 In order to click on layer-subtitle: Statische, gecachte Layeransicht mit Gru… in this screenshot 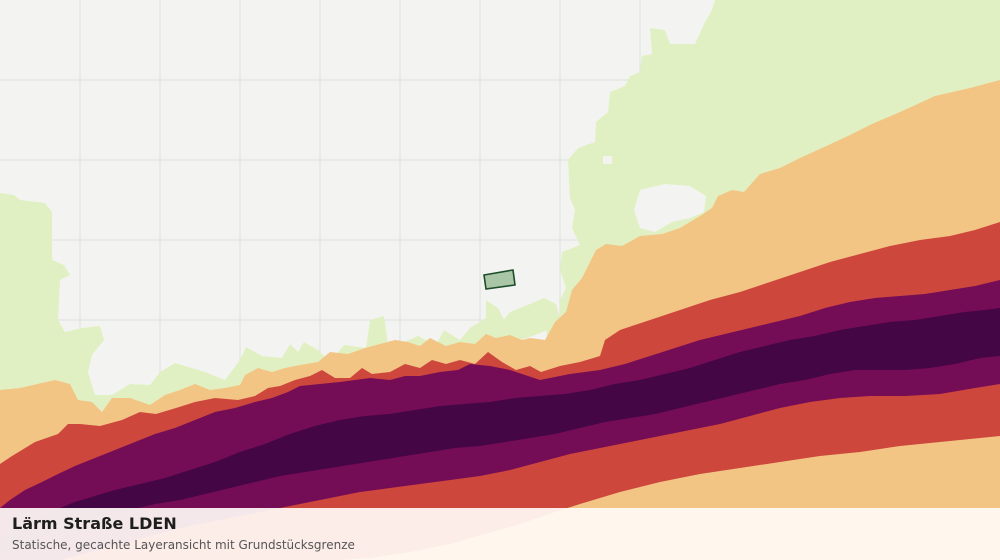, I will do `click(183, 545)`.